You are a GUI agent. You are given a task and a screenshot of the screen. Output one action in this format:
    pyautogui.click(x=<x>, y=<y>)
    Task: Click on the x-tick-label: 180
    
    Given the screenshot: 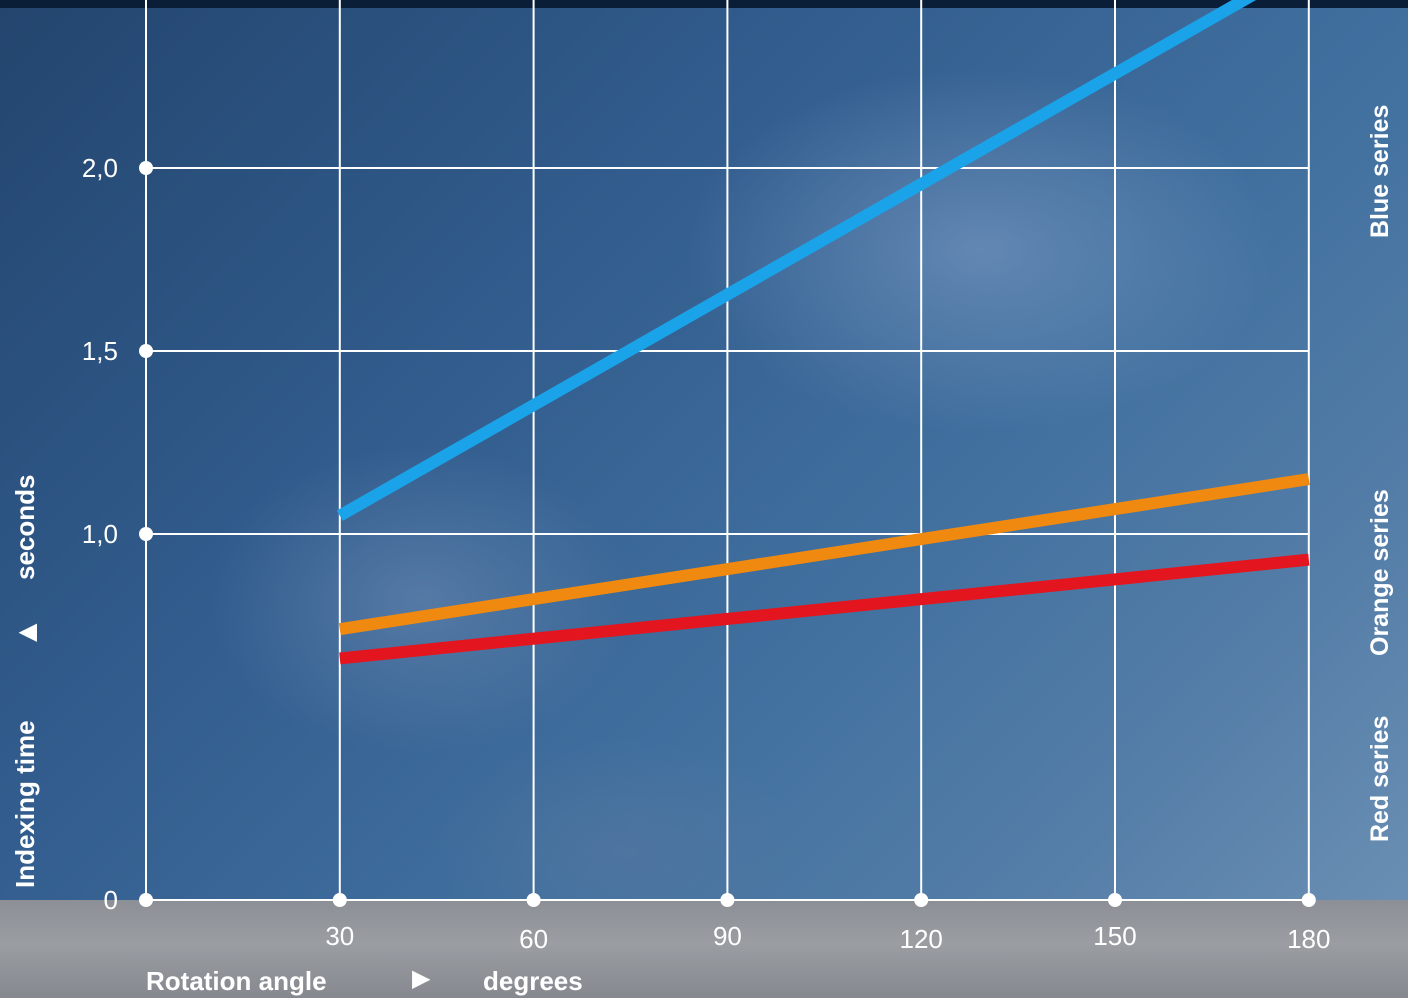 What is the action you would take?
    pyautogui.click(x=1308, y=939)
    